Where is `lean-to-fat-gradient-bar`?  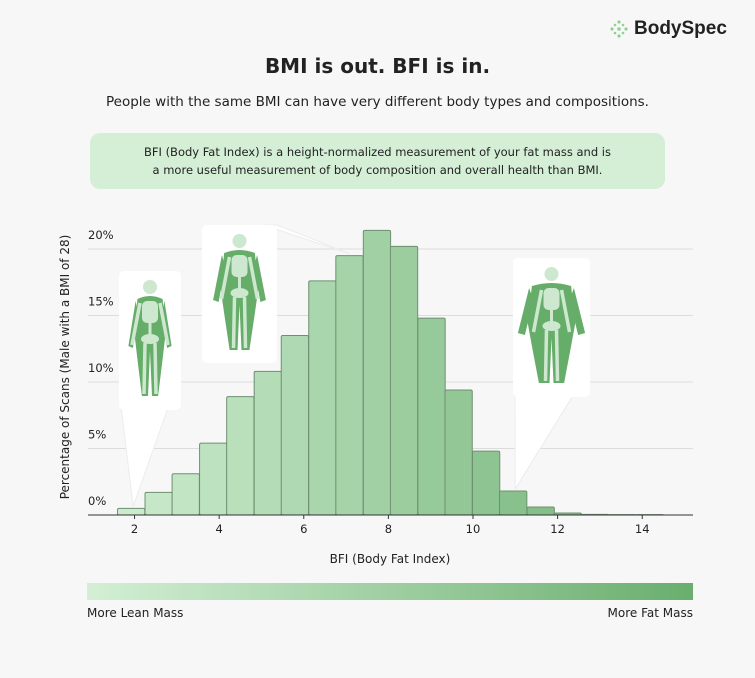
lean-to-fat-gradient-bar is located at coordinates (390, 591).